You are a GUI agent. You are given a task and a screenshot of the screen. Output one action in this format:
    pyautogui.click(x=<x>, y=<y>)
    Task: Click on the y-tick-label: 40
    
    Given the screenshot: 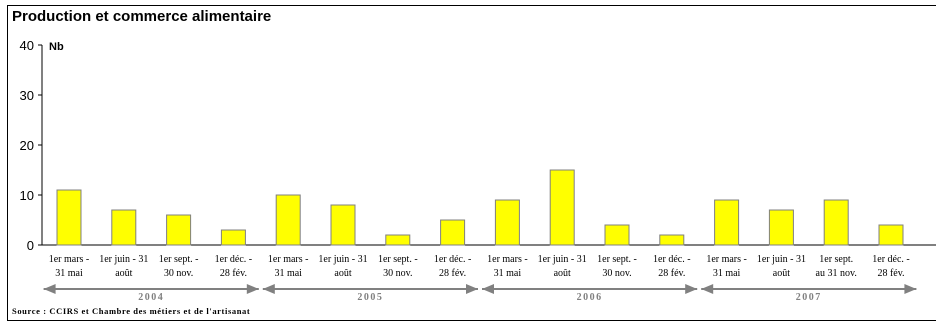 What is the action you would take?
    pyautogui.click(x=27, y=45)
    